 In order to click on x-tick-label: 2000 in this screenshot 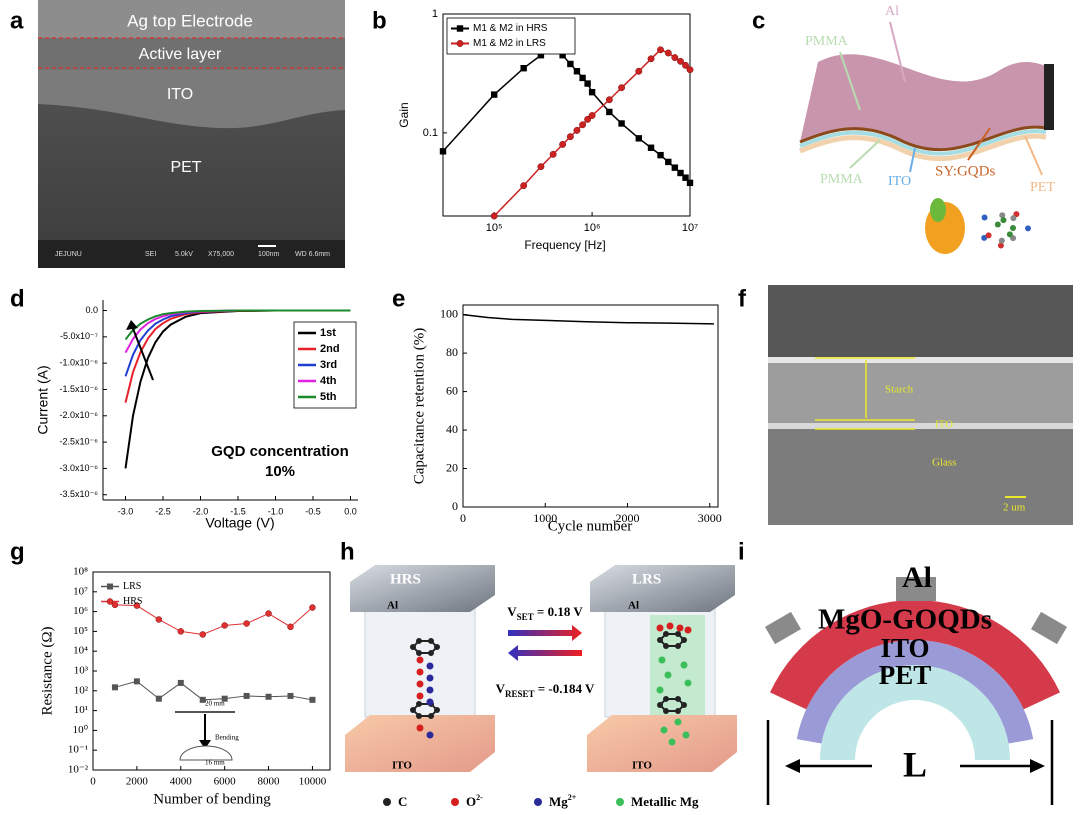, I will do `click(137, 782)`.